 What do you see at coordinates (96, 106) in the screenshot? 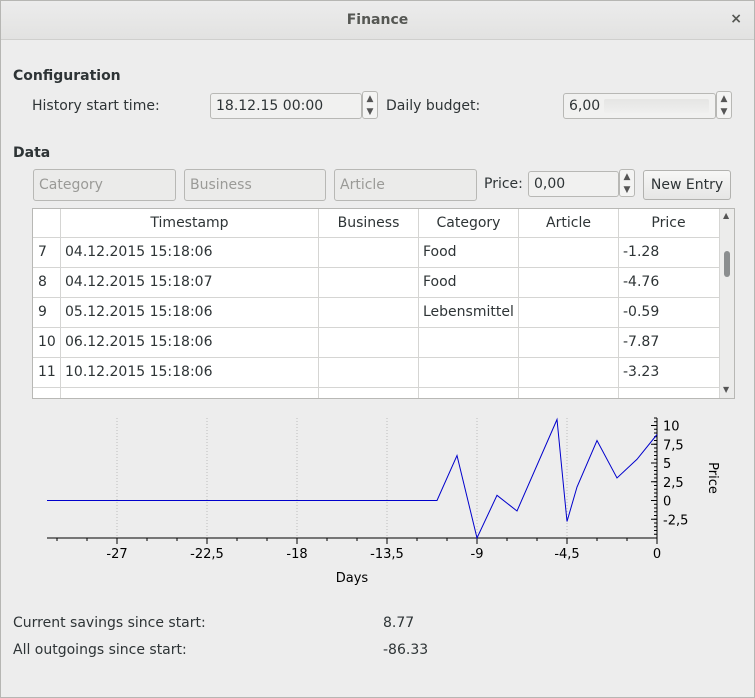
I see `history-start-label: History start time:` at bounding box center [96, 106].